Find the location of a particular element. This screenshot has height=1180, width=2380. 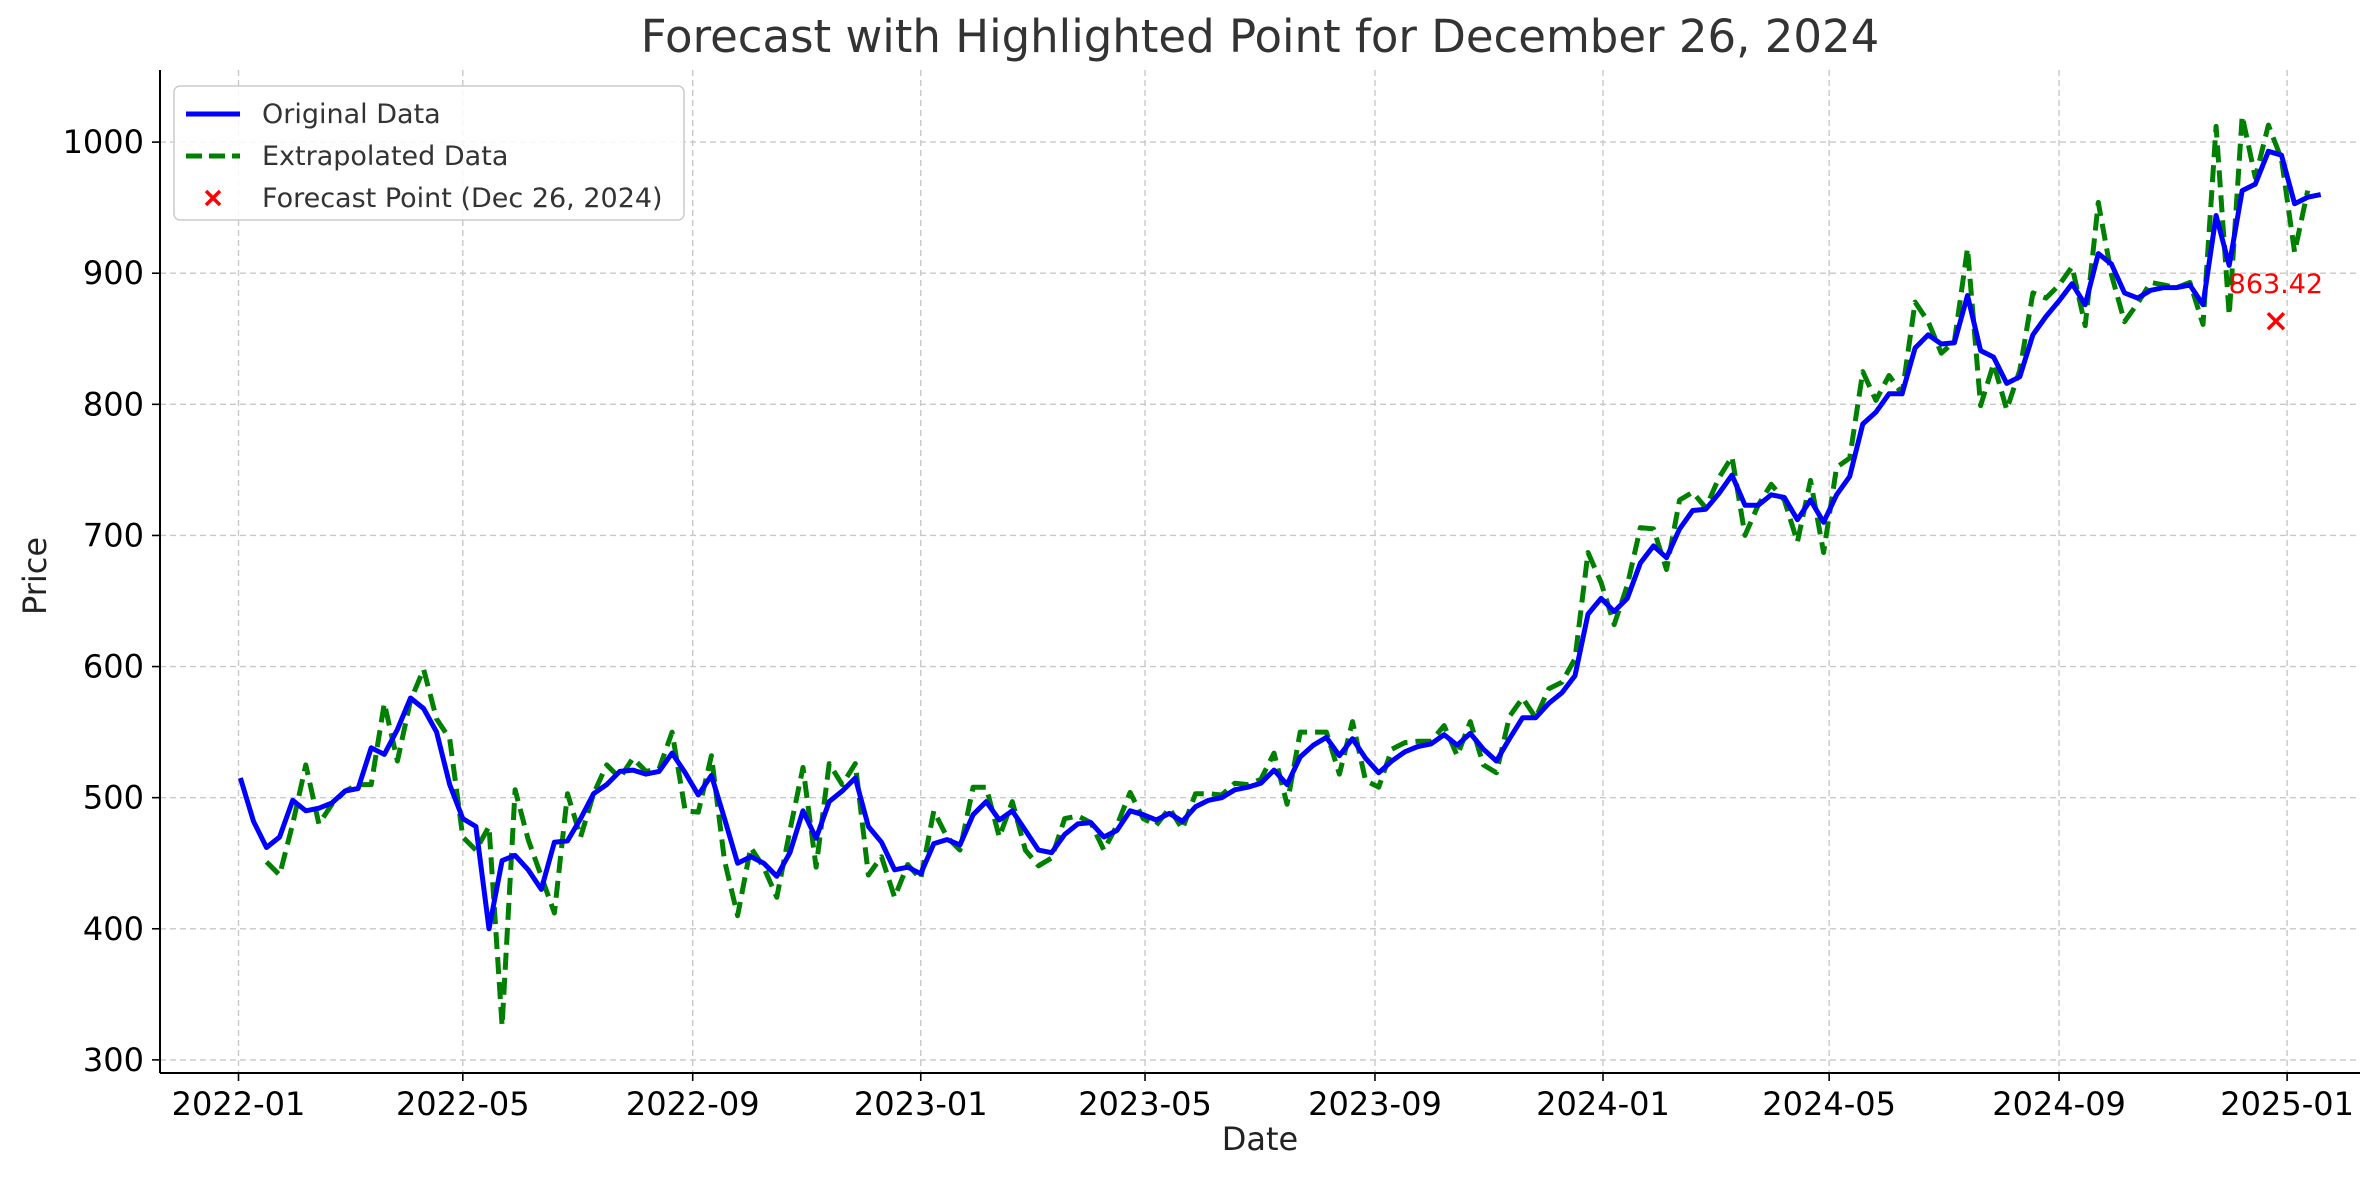

x-tick-label: 2022-05 is located at coordinates (463, 1104).